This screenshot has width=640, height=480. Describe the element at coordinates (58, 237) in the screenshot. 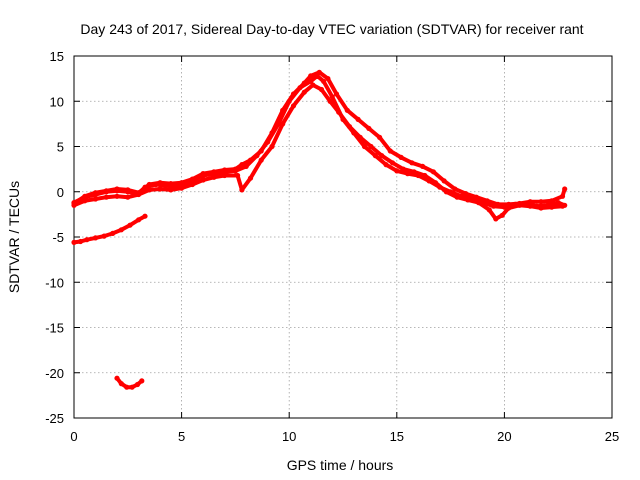

I see `y-tick-label: -5` at that location.